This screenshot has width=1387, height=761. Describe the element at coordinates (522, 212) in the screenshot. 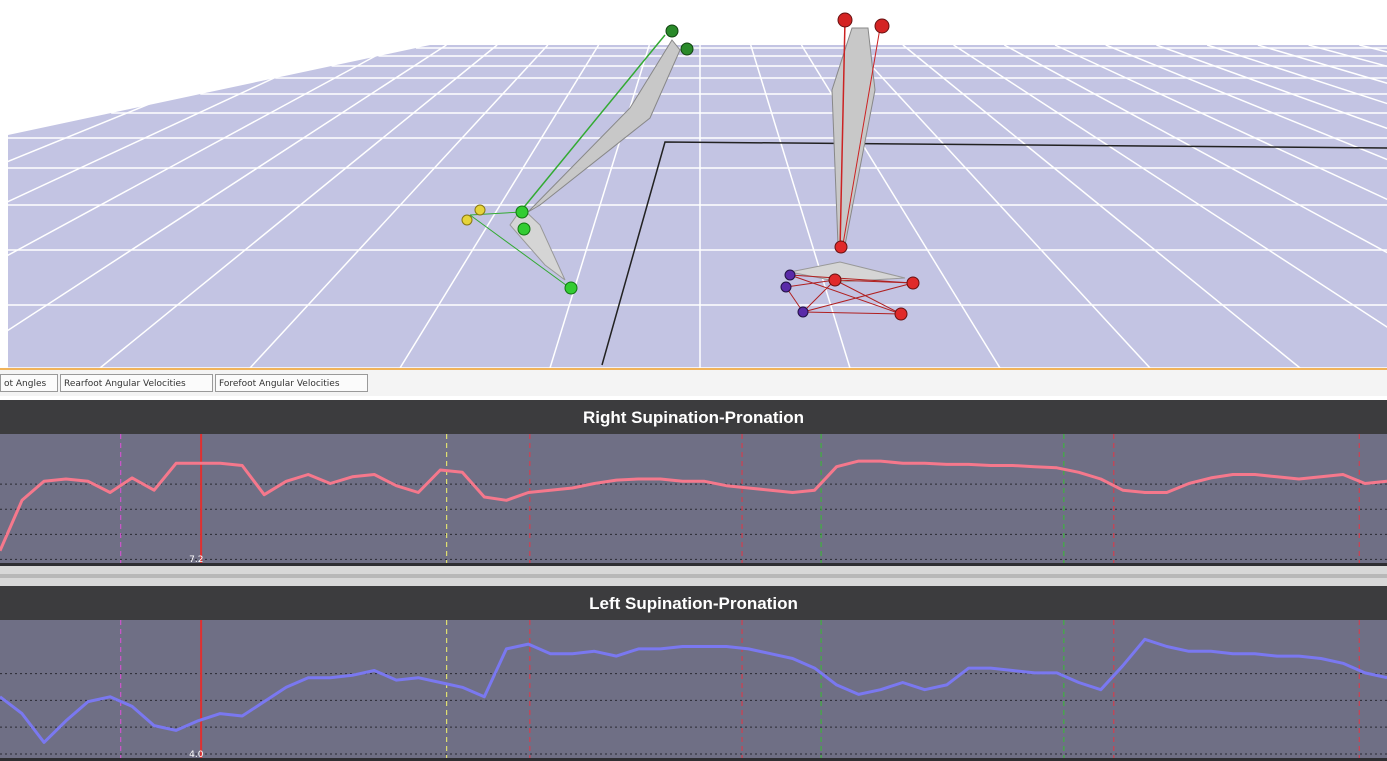

I see `marker-left-ankle` at that location.